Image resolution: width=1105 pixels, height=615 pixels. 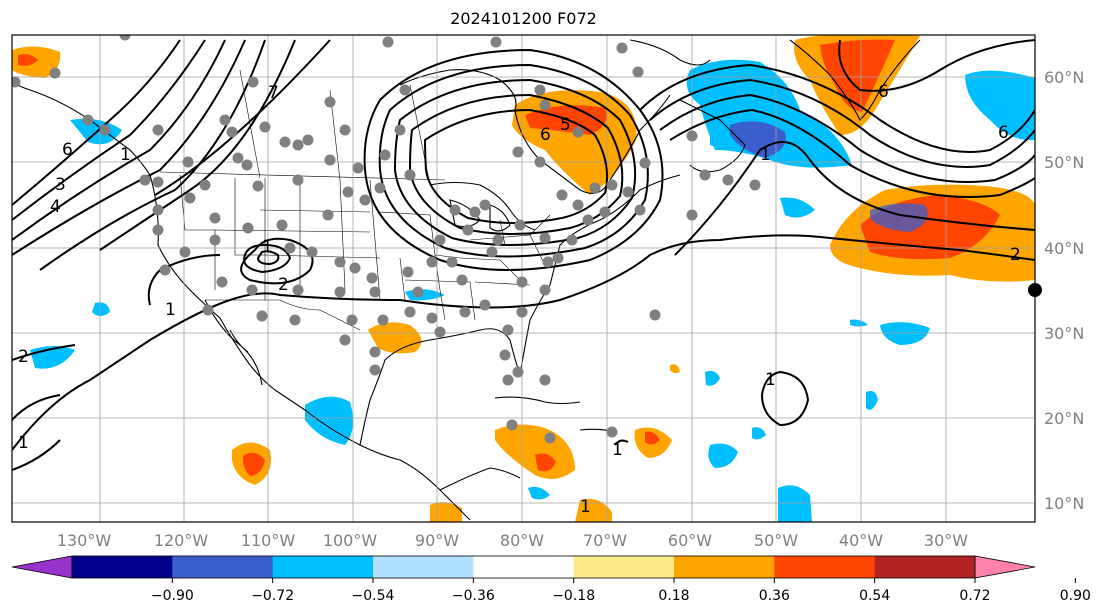 I want to click on colorbar-frame, so click(x=523, y=567).